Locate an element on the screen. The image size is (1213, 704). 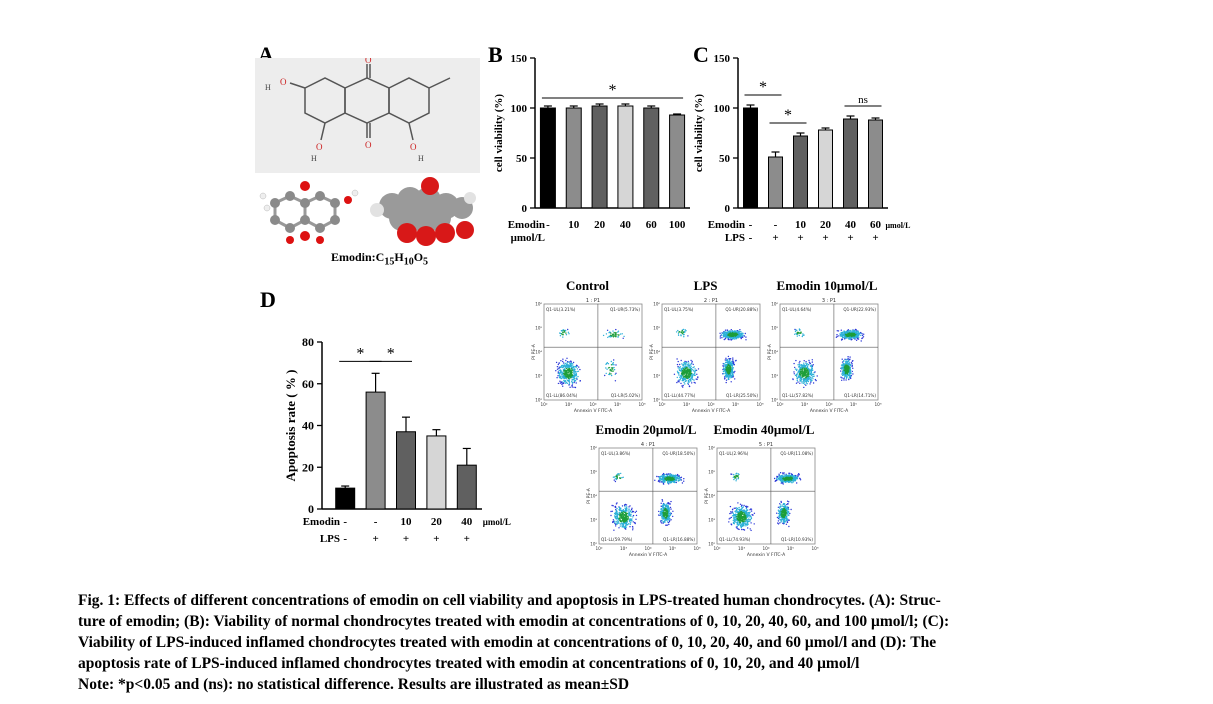
chart-d-y-label: Apoptosis rate ( % ) is located at coordinates (290, 426).